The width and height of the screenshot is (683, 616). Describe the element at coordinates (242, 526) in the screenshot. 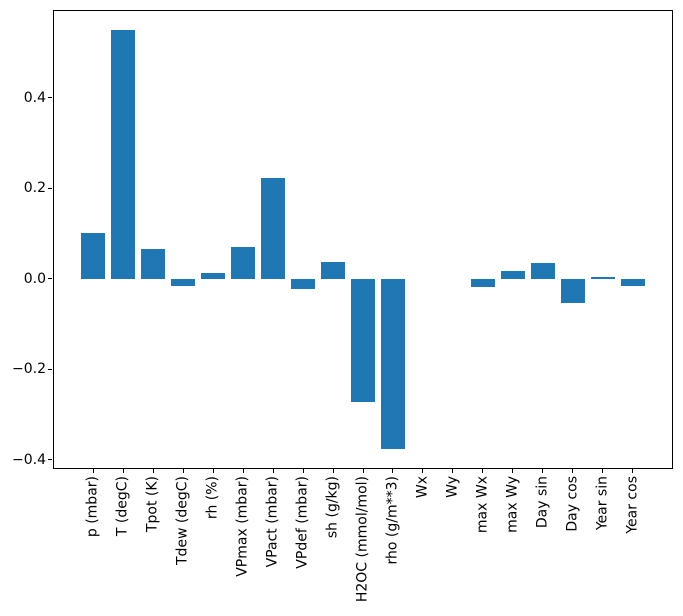

I see `x-tick-label: VPmax (mbar)` at that location.